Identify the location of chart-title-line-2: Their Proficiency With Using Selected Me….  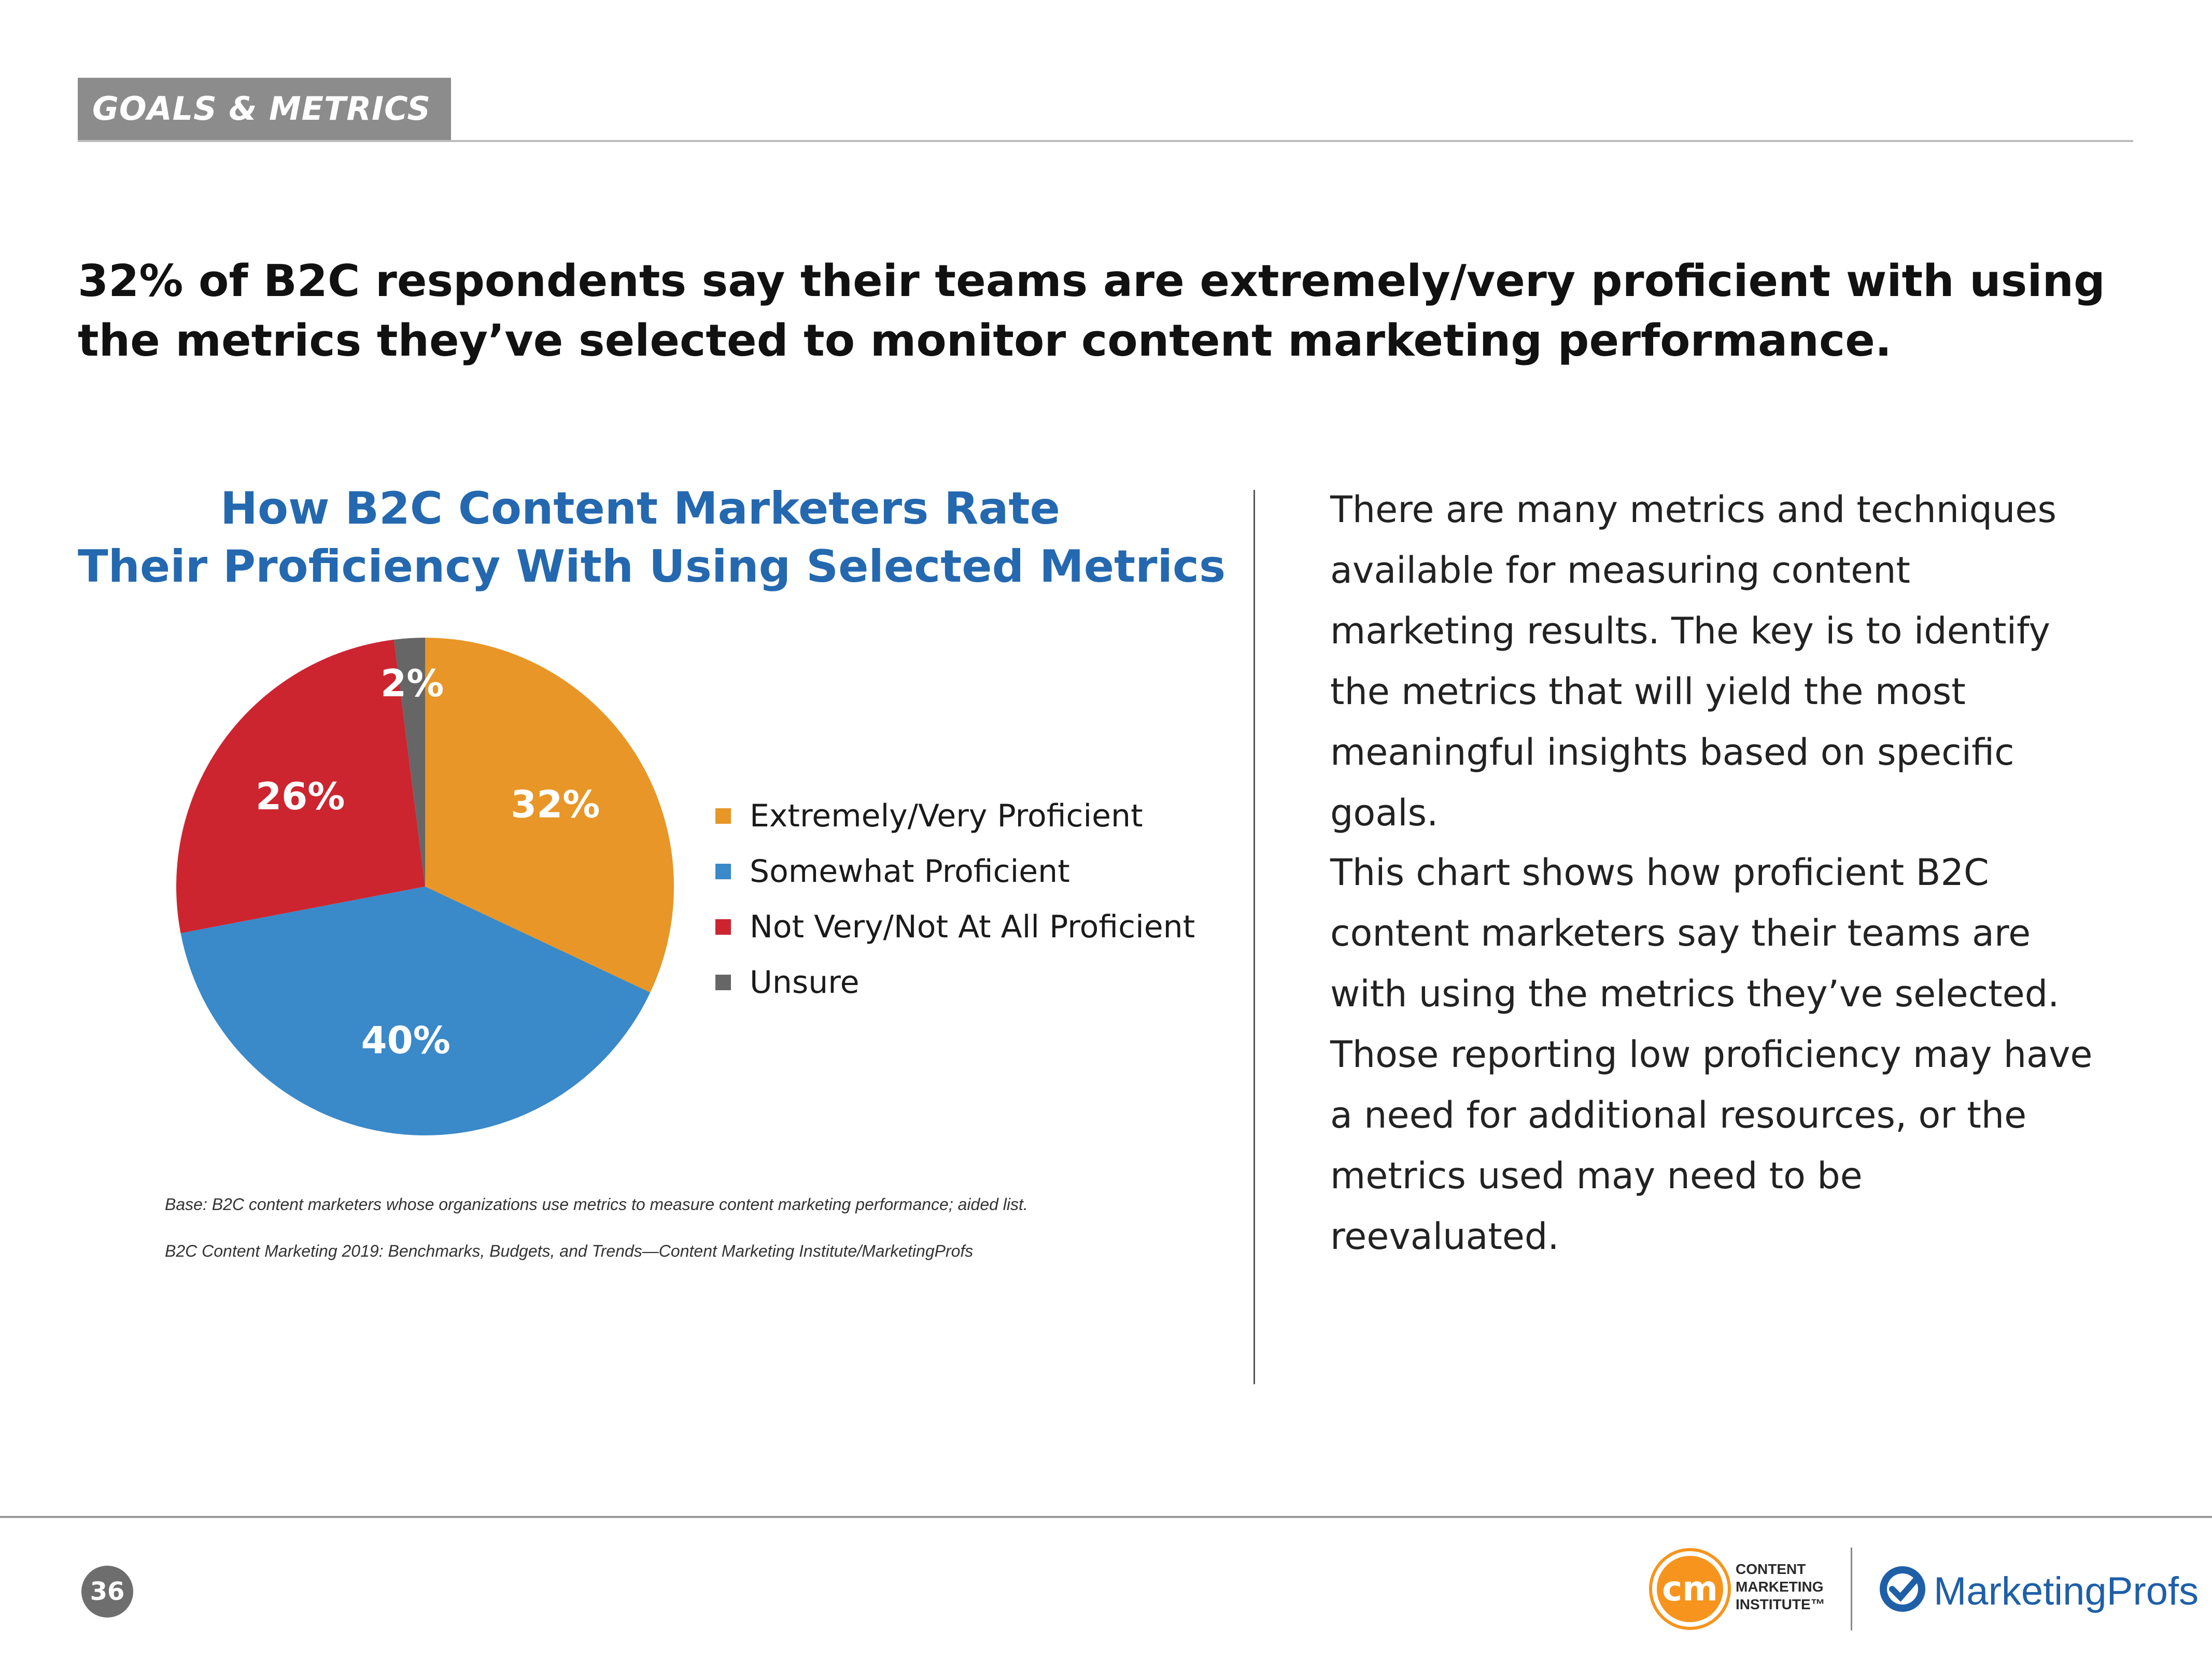
(652, 567).